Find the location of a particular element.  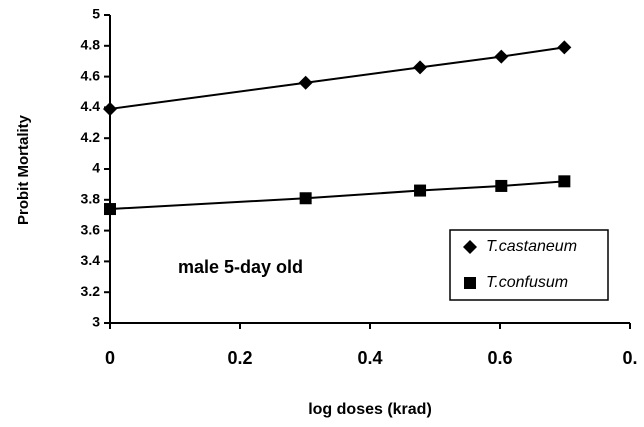

y-tick-label: 4.8 is located at coordinates (91, 45).